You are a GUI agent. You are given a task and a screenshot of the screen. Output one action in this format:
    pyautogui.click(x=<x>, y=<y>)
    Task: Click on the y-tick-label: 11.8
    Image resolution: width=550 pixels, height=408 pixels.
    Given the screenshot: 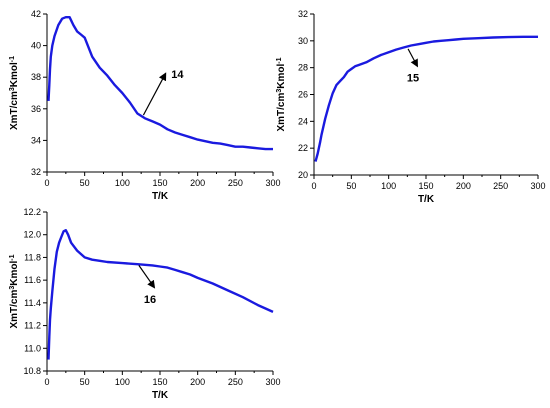 What is the action you would take?
    pyautogui.click(x=32, y=257)
    